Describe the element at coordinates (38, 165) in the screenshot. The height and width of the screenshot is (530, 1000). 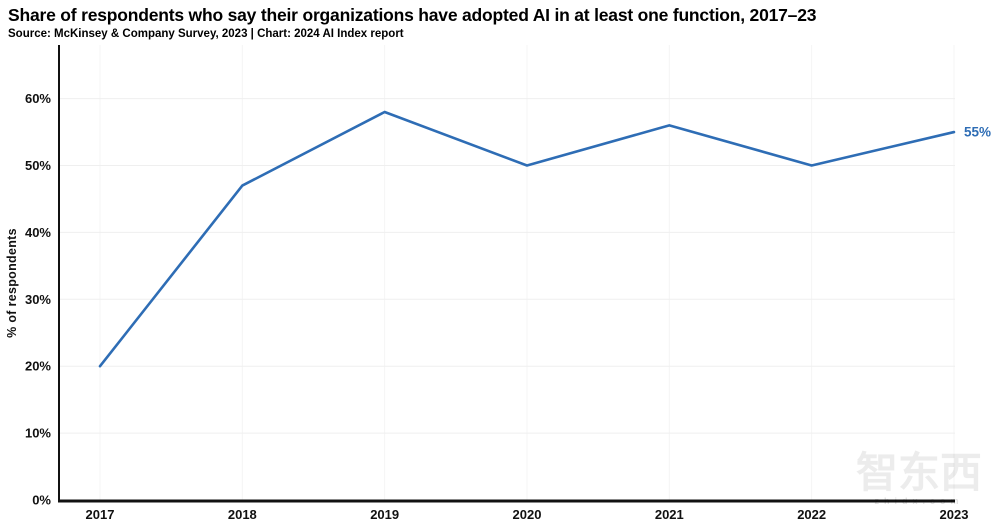
I see `y-tick-label: 50%` at that location.